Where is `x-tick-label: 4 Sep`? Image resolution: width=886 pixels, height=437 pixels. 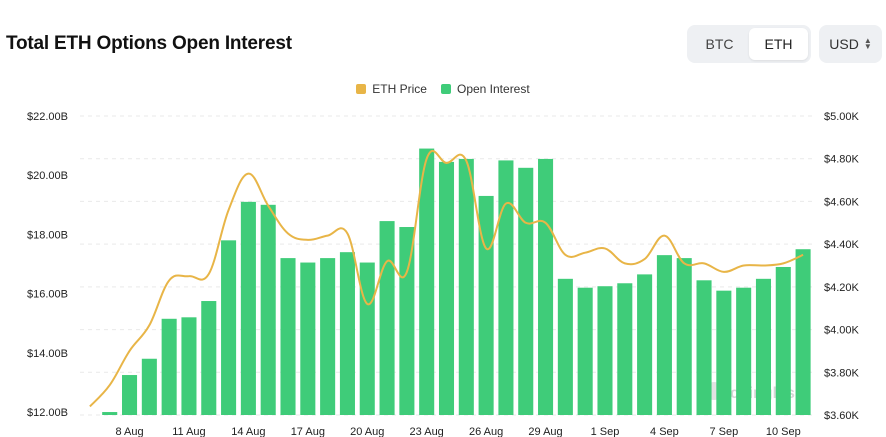
x-tick-label: 4 Sep is located at coordinates (664, 431).